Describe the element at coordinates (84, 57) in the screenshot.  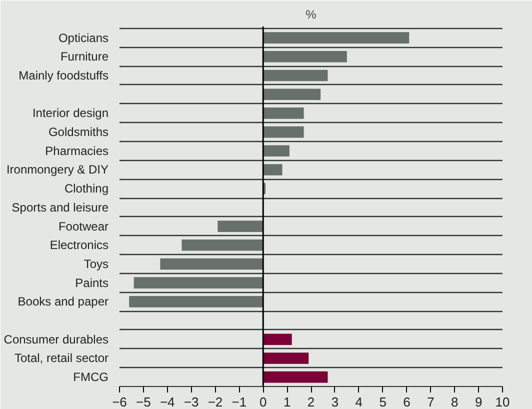
I see `y-tick-label: Furniture` at that location.